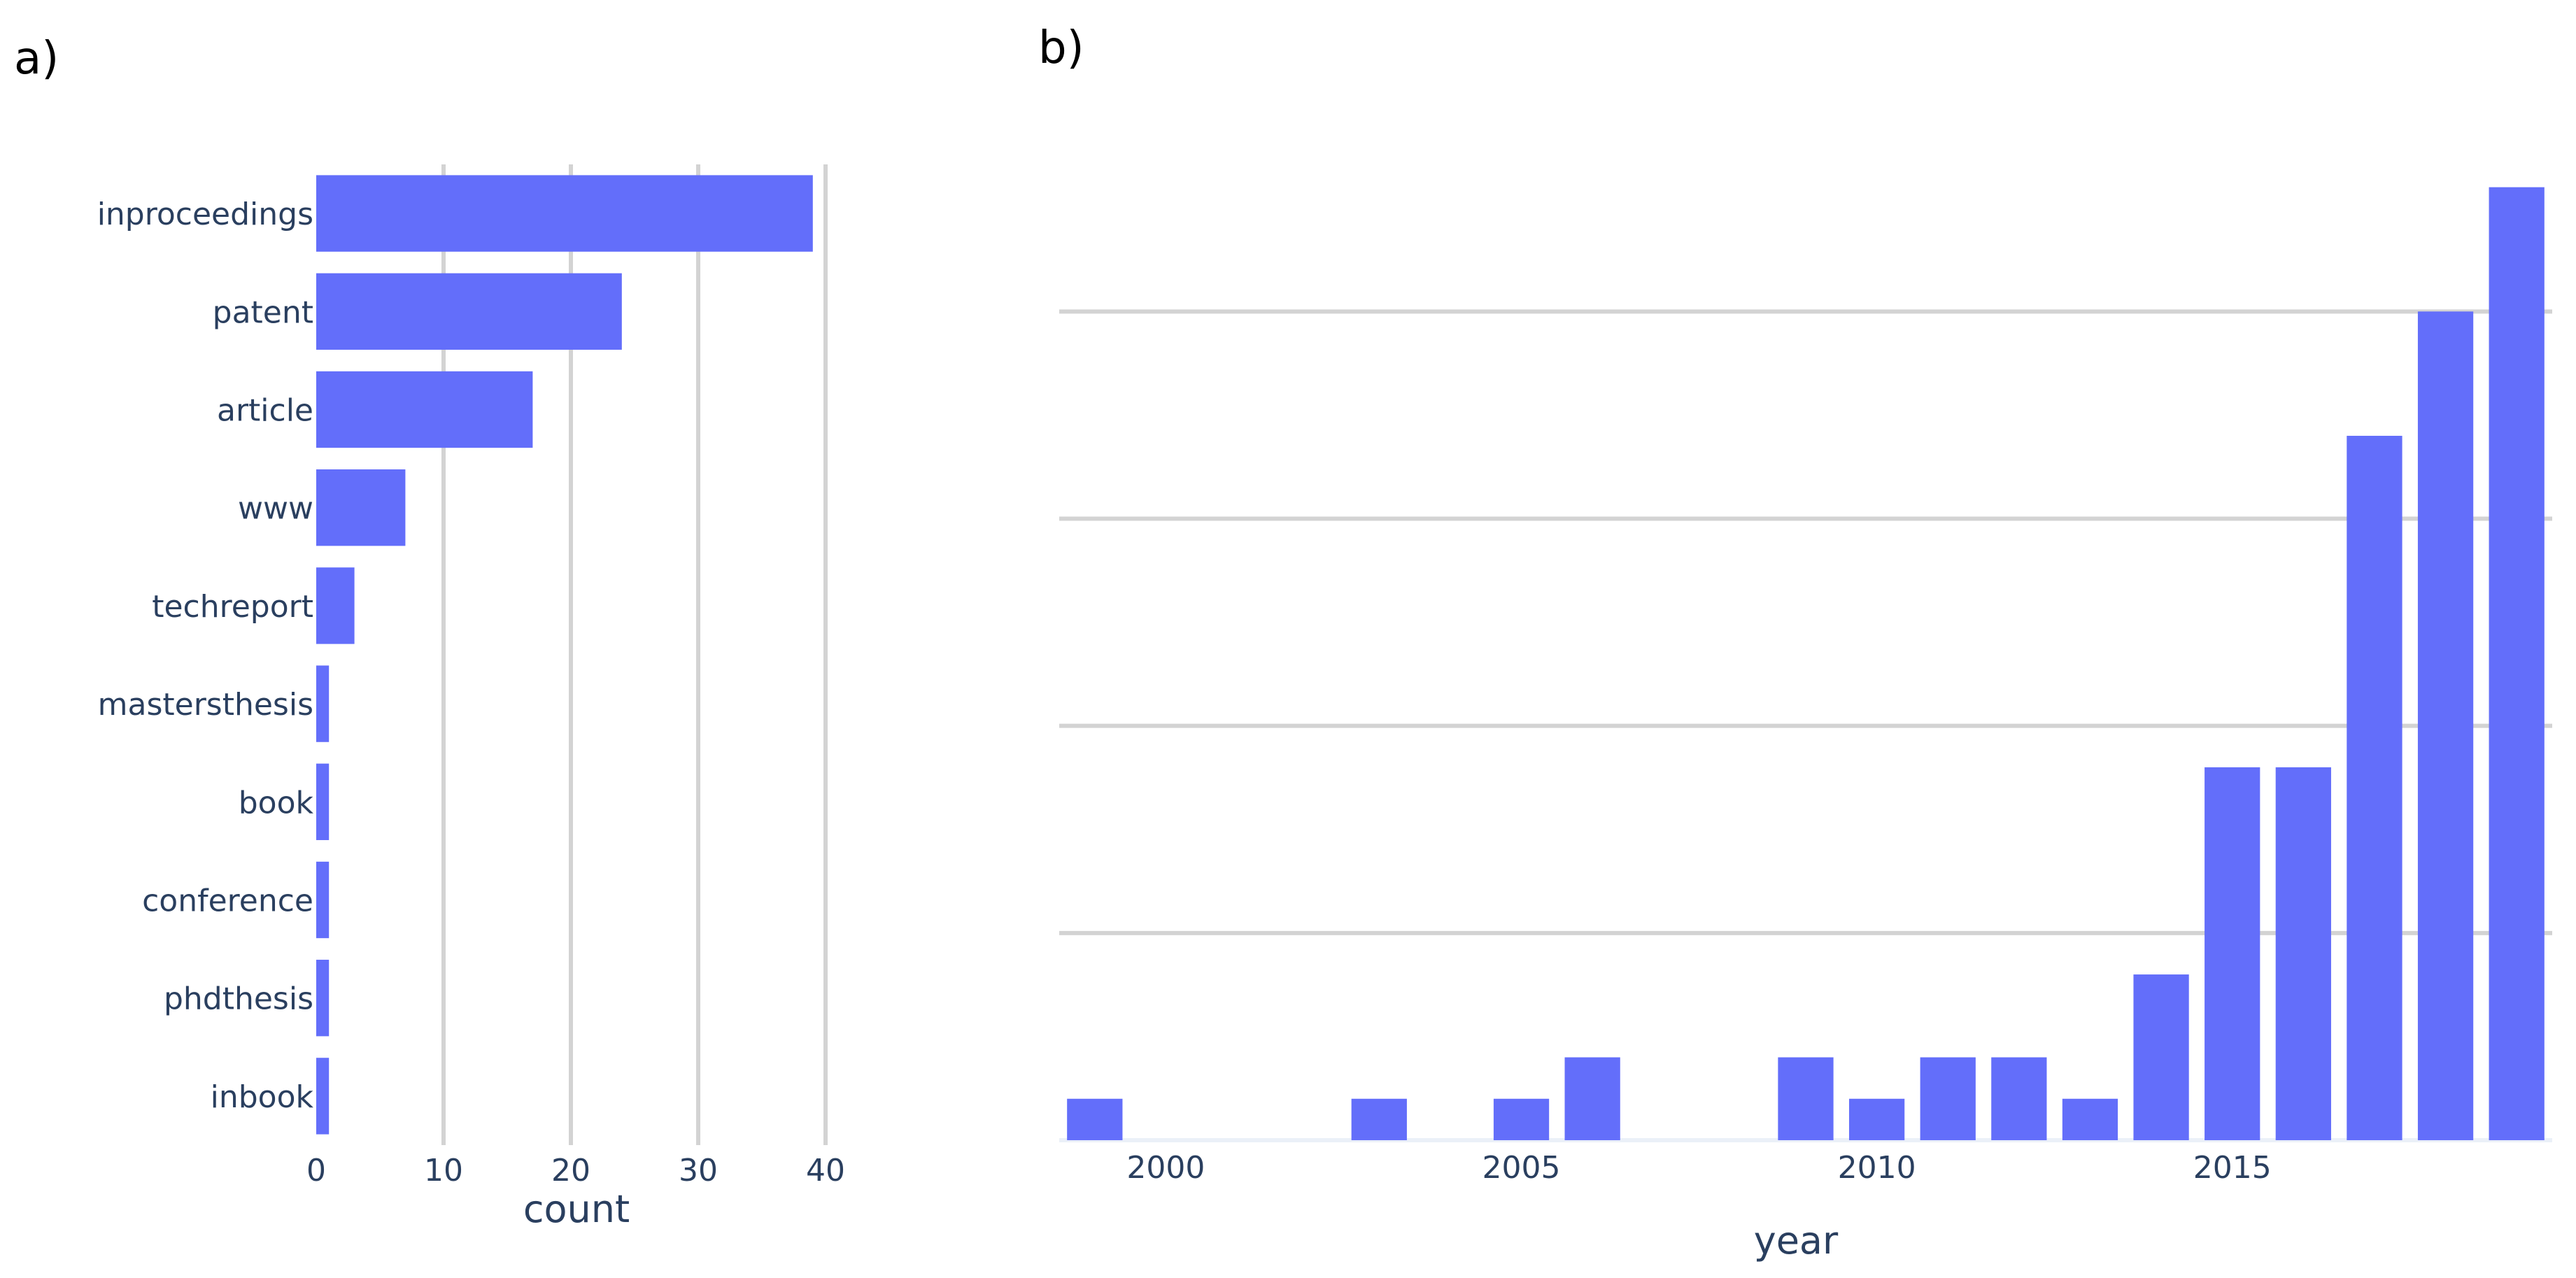 The height and width of the screenshot is (1278, 2576). Describe the element at coordinates (205, 214) in the screenshot. I see `chart-a-category-label: inproceedings` at that location.